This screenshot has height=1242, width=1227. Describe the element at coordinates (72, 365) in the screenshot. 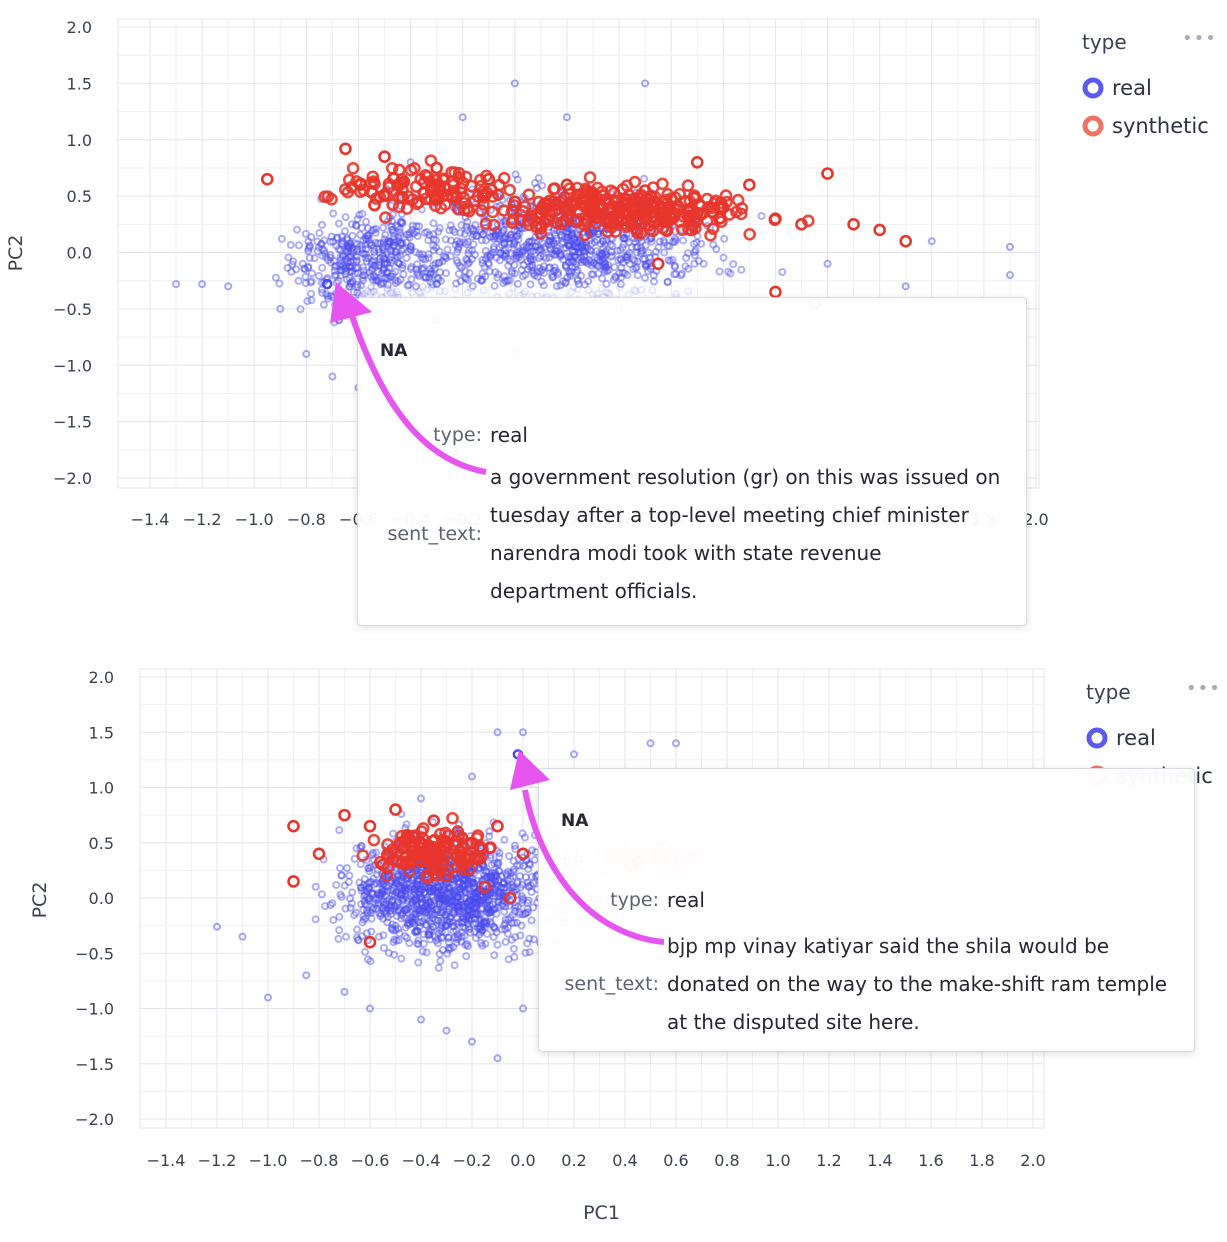

I see `y-tick-label: −1.0` at that location.